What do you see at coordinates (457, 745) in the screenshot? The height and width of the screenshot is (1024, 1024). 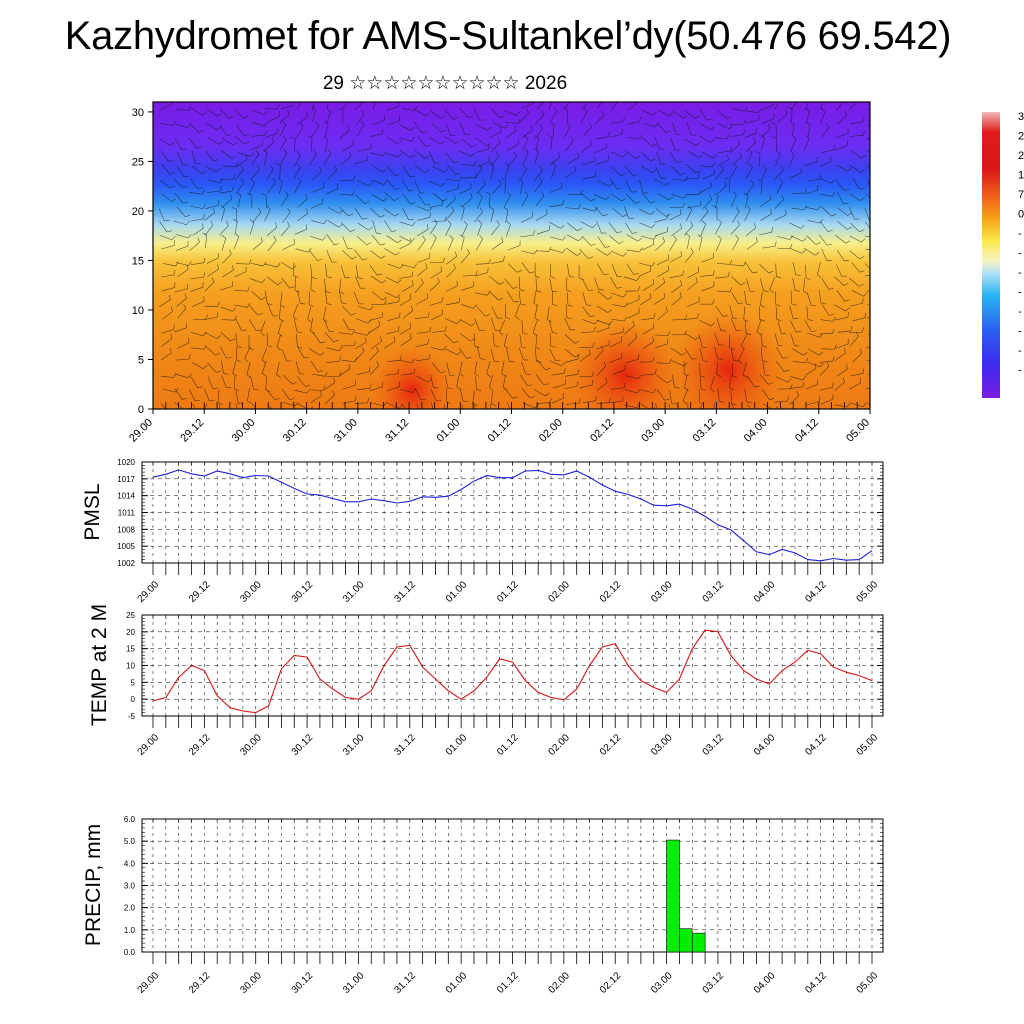 I see `x-tick-label: 01.00` at bounding box center [457, 745].